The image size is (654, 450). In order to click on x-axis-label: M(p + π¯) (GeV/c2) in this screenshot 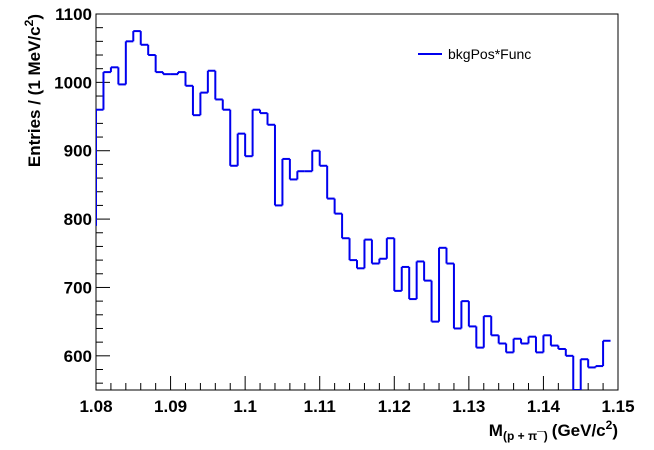, I will do `click(553, 430)`.